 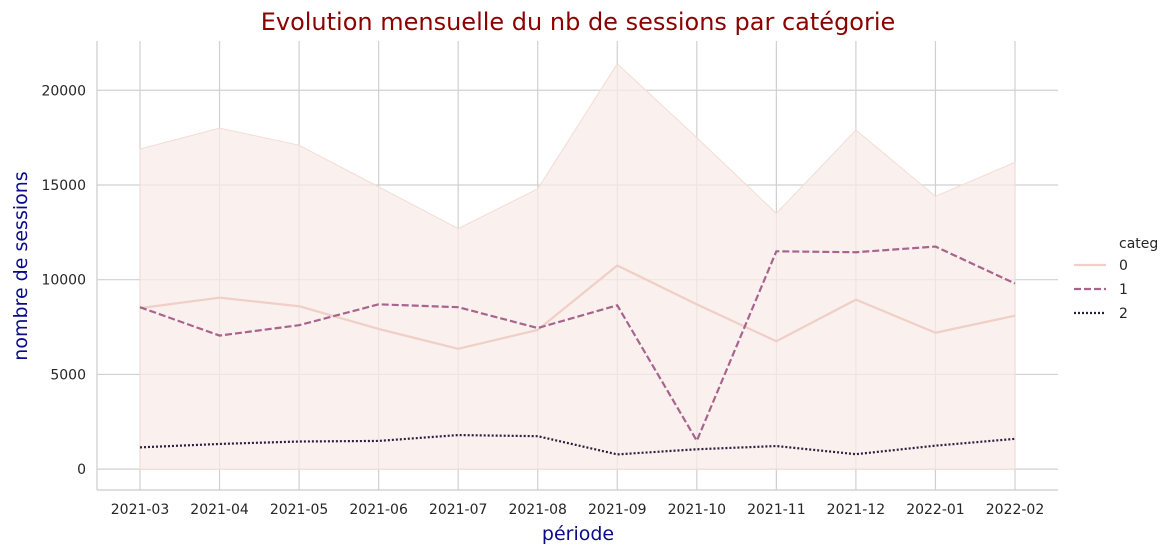 I want to click on x-tick-label: 2021-03, so click(x=140, y=510).